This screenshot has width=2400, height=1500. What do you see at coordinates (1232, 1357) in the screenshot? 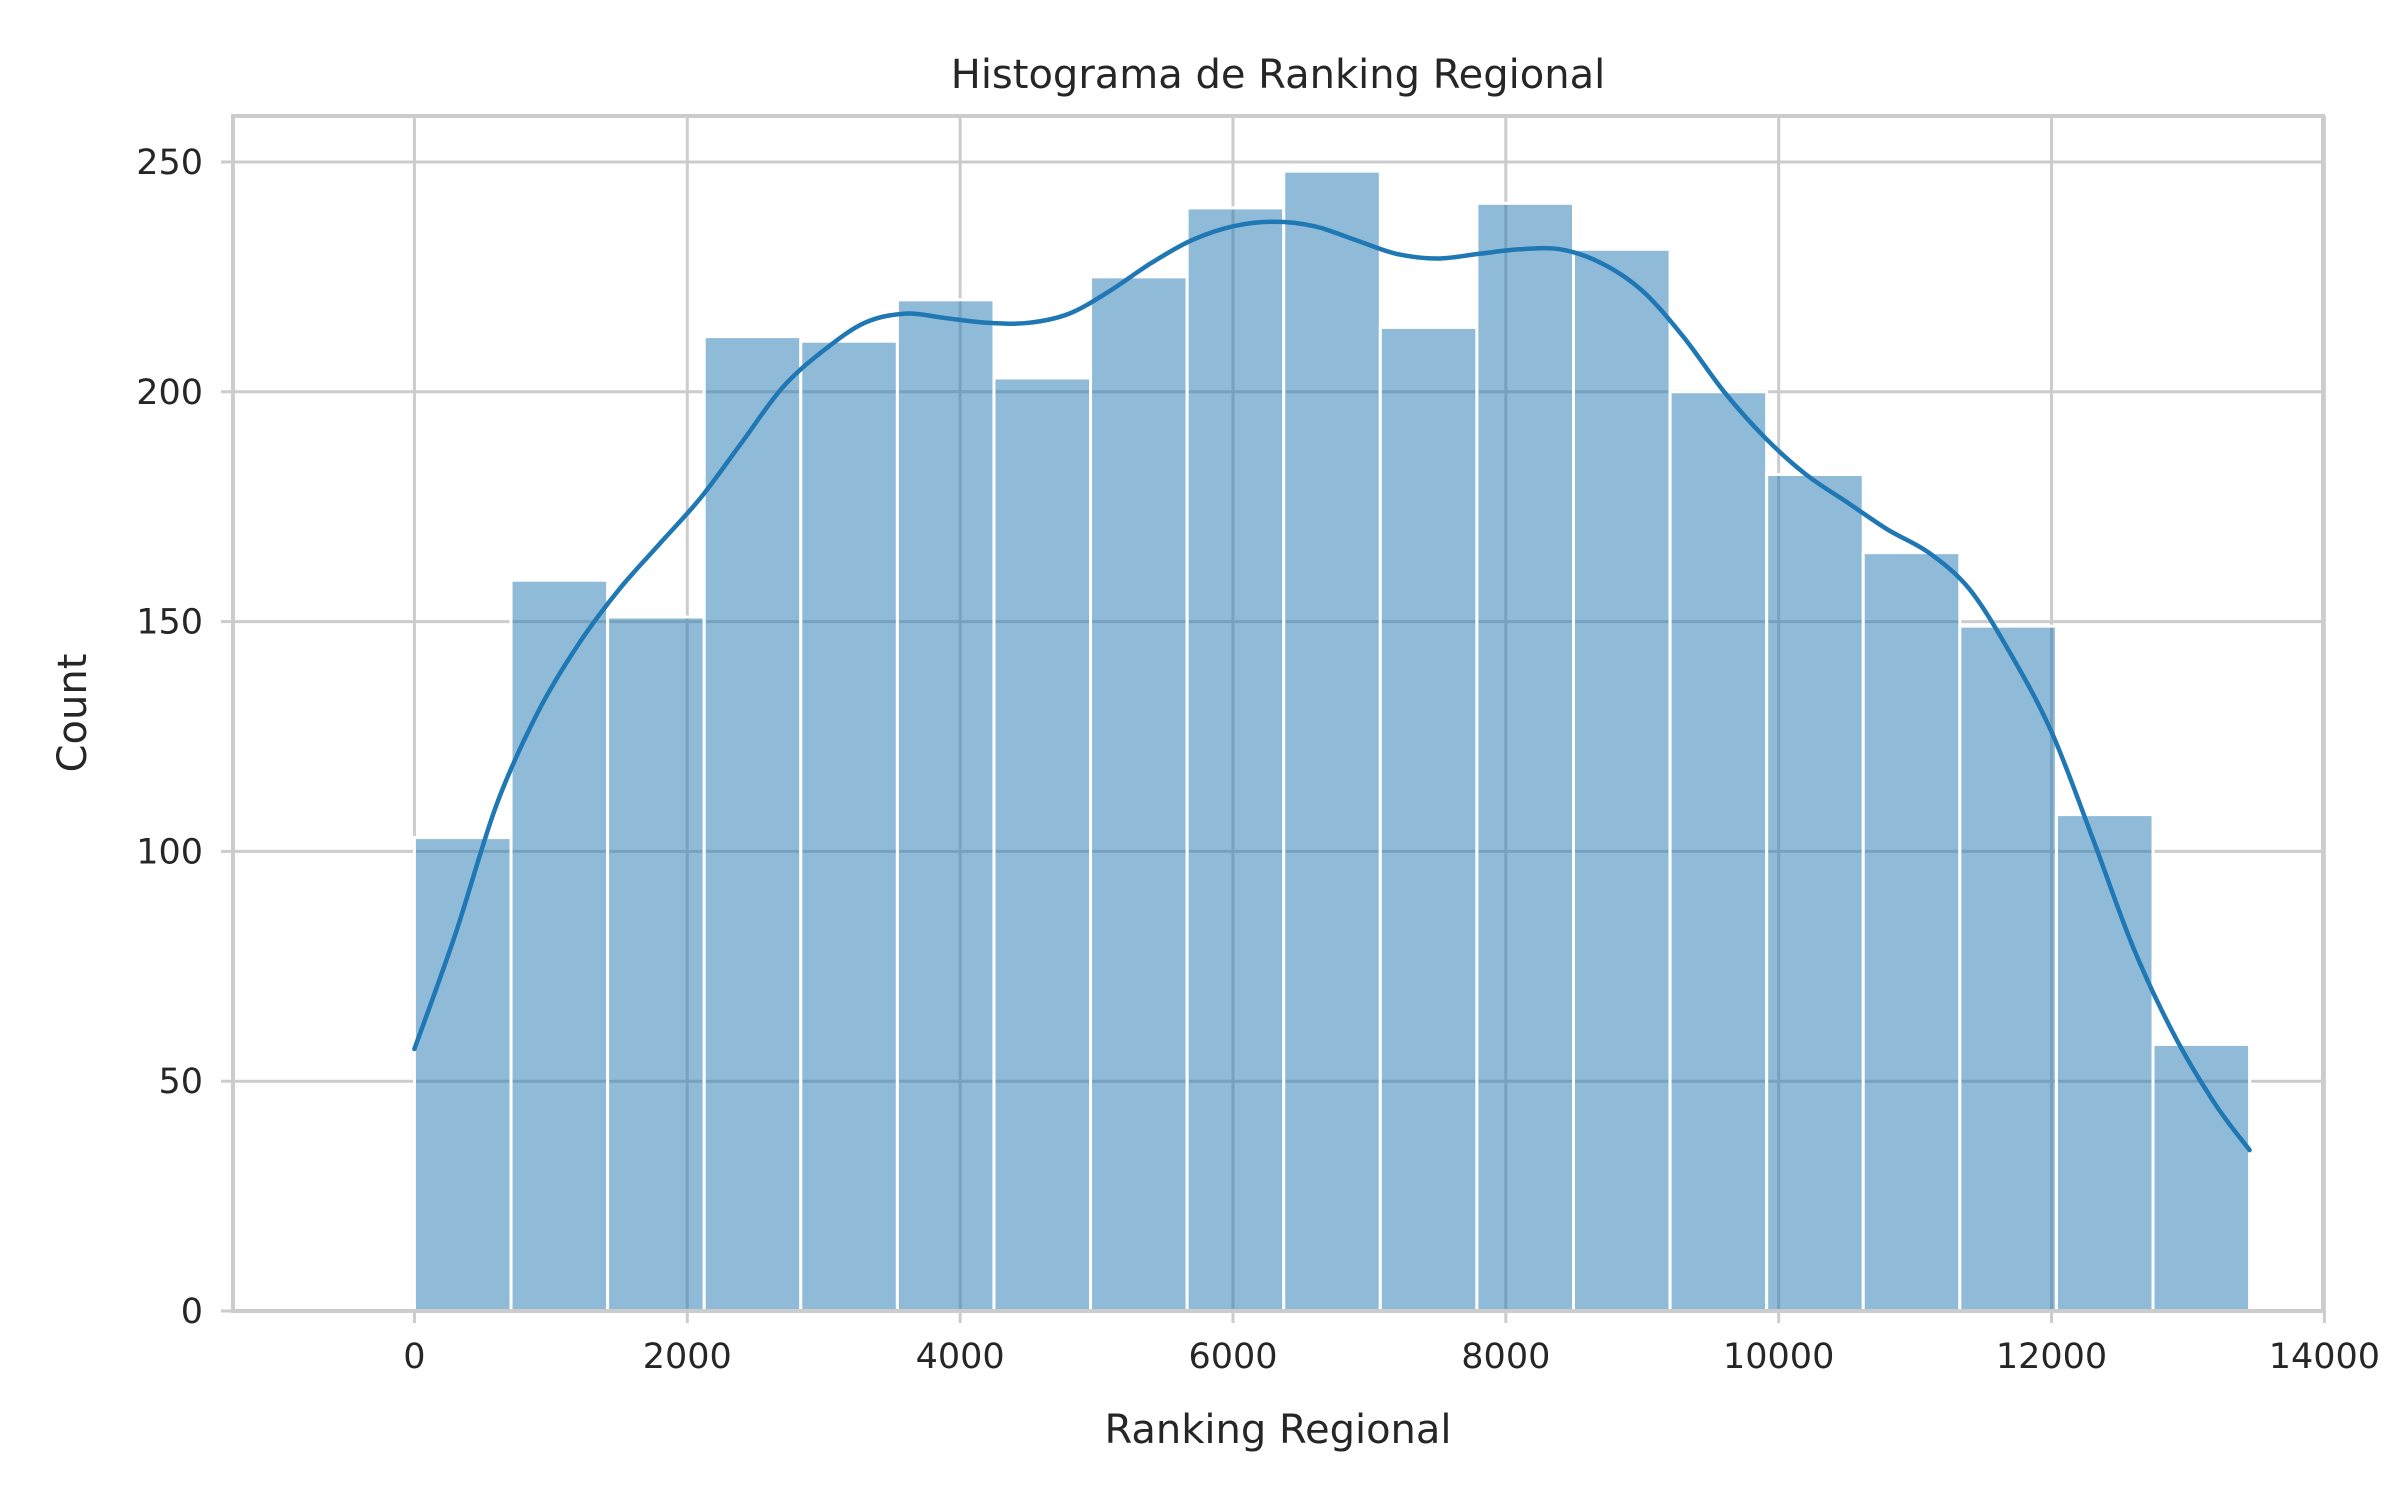
I see `x-tick-label: 6000` at bounding box center [1232, 1357].